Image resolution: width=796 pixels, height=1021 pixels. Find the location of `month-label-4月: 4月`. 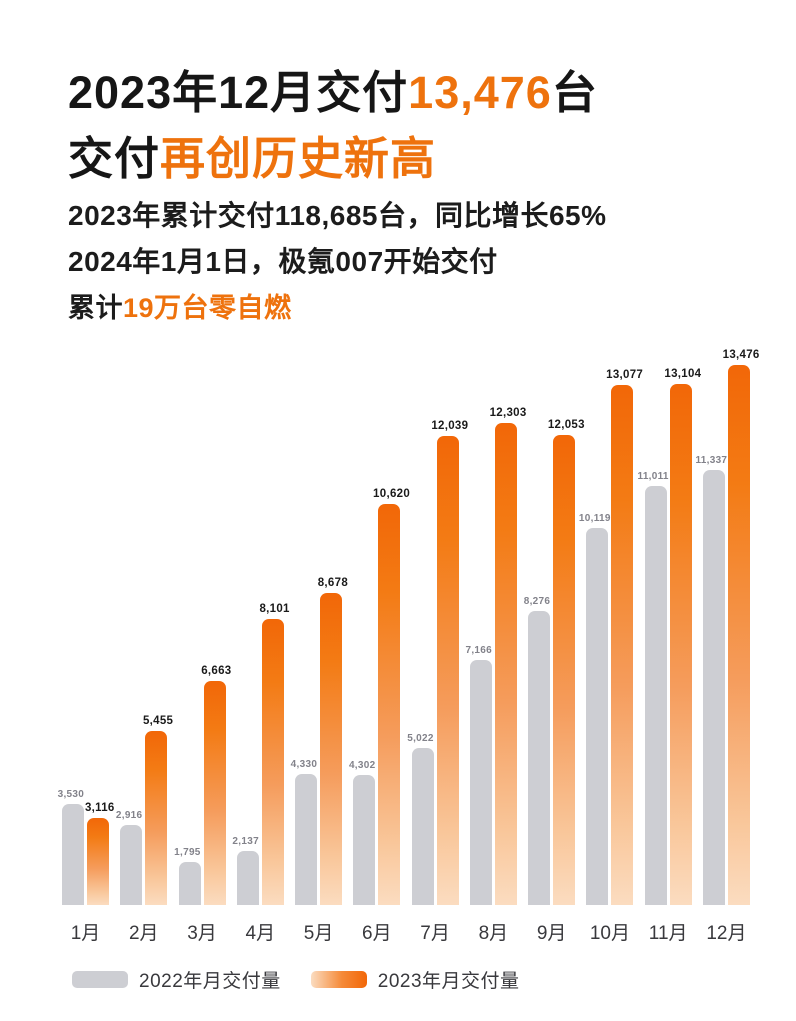

month-label-4月: 4月 is located at coordinates (260, 933).